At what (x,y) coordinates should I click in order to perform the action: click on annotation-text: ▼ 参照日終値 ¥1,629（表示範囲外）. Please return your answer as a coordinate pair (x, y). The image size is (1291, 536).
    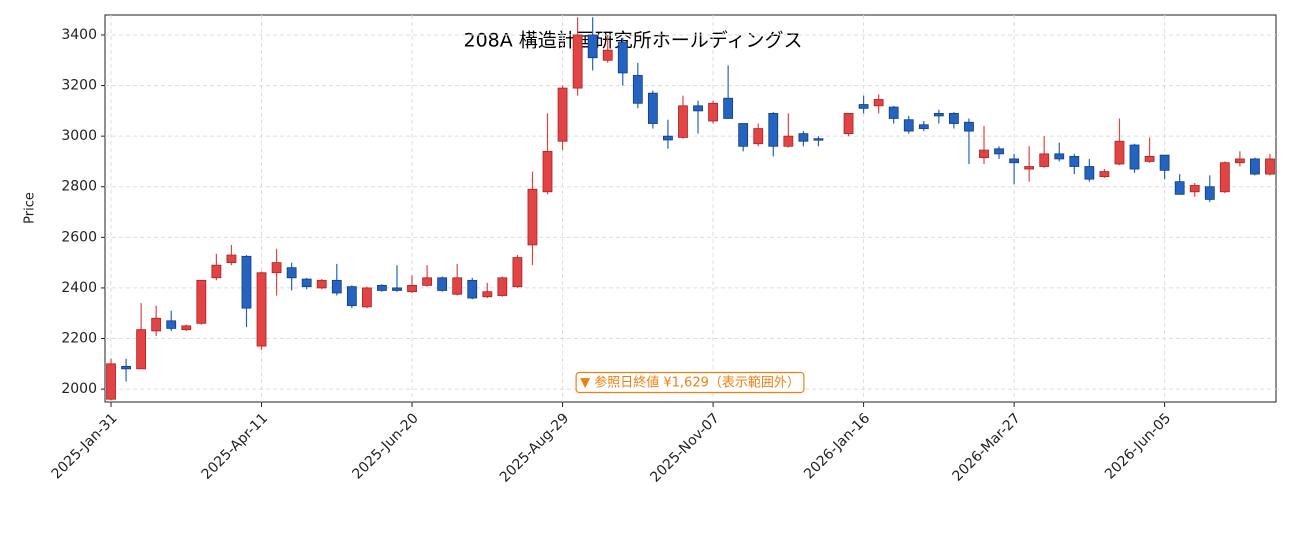
    Looking at the image, I should click on (690, 383).